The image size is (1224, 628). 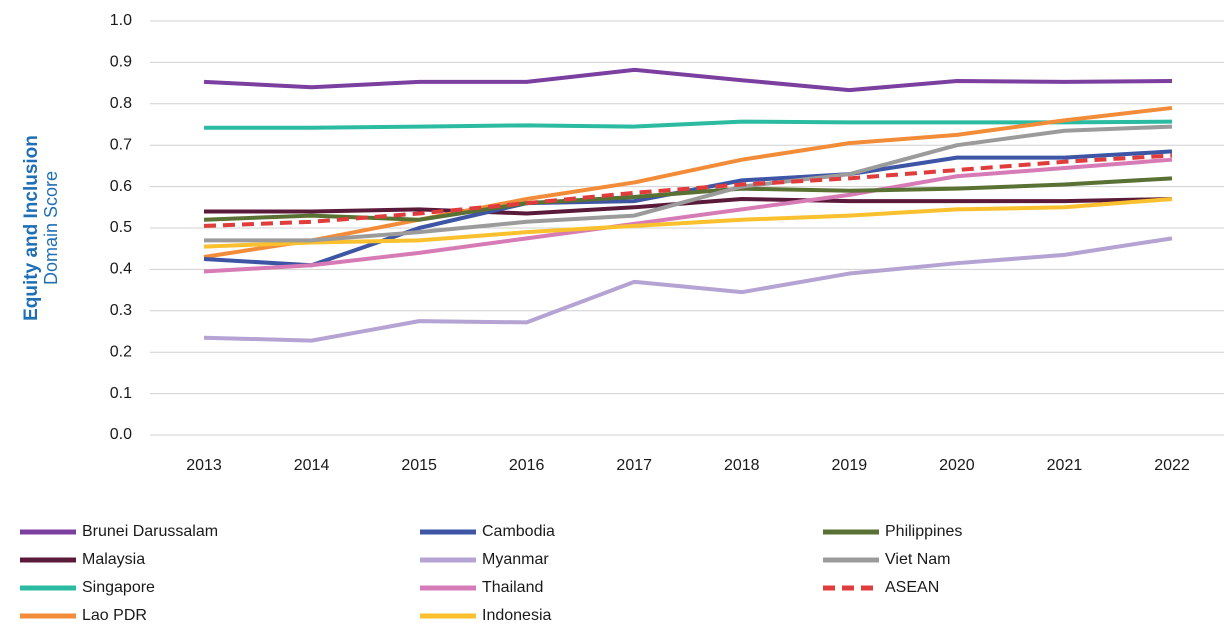 What do you see at coordinates (121, 269) in the screenshot?
I see `y-tick-label: 0.4` at bounding box center [121, 269].